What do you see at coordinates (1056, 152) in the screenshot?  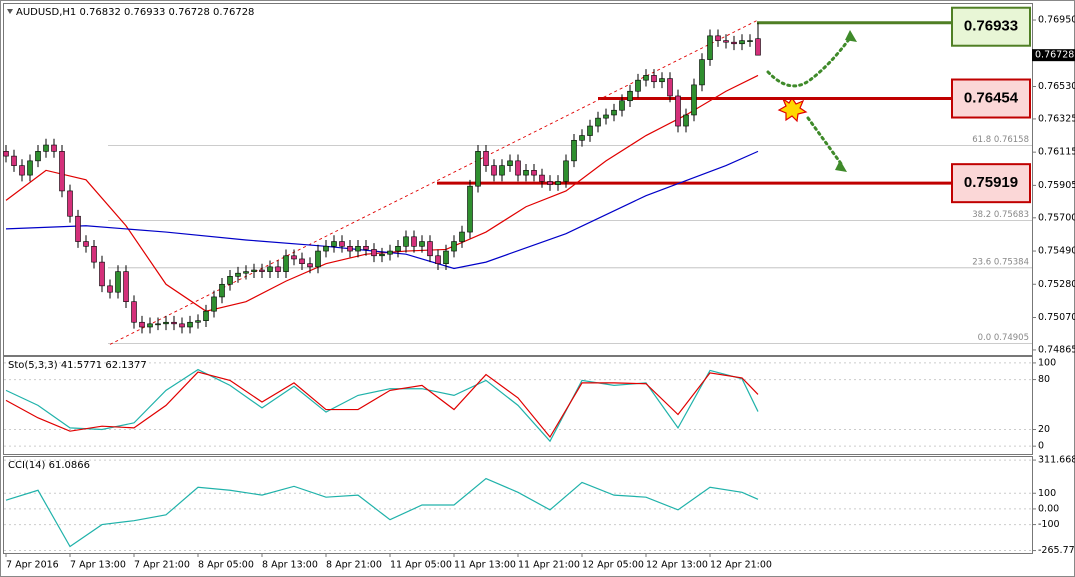 I see `y-tick-label: 0.76115` at bounding box center [1056, 152].